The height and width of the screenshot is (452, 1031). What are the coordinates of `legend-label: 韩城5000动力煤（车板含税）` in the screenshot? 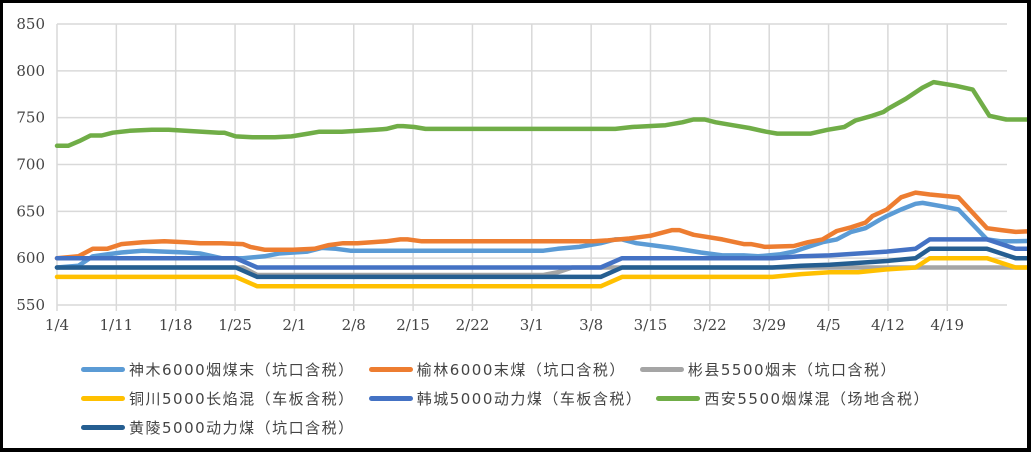 It's located at (529, 399).